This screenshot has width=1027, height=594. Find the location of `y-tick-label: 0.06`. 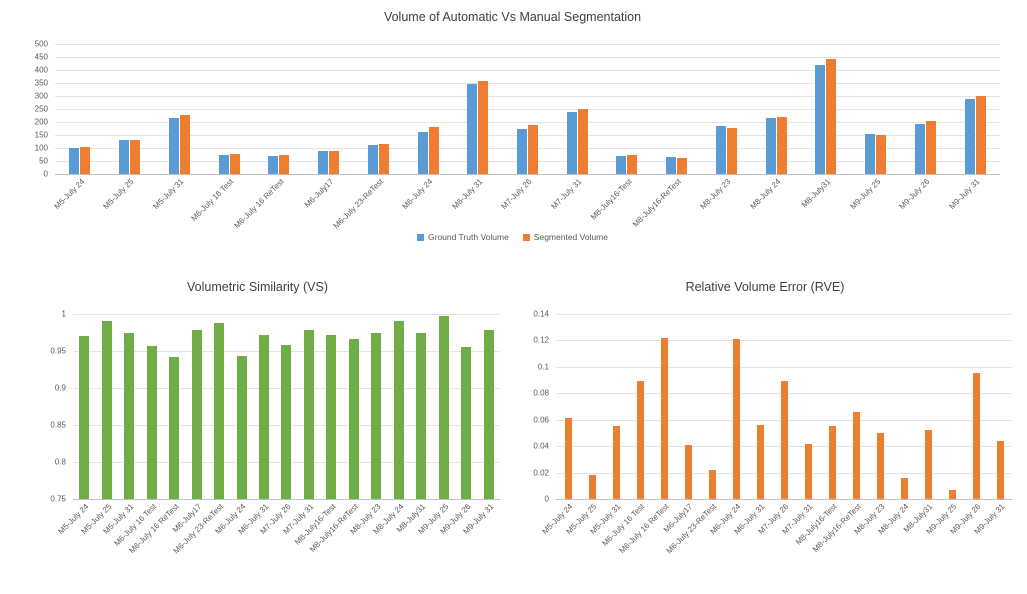

y-tick-label: 0.06 is located at coordinates (541, 420).